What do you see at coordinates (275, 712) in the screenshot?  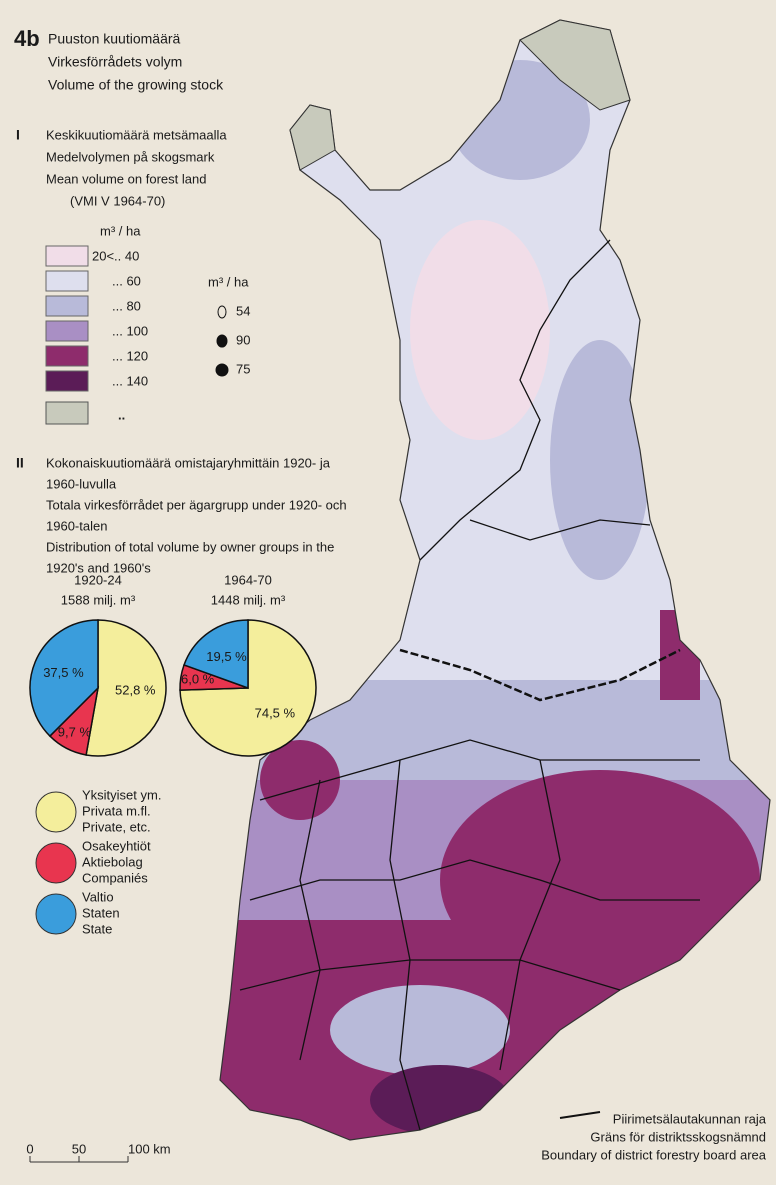 I see `pie-label: 74,5 %` at bounding box center [275, 712].